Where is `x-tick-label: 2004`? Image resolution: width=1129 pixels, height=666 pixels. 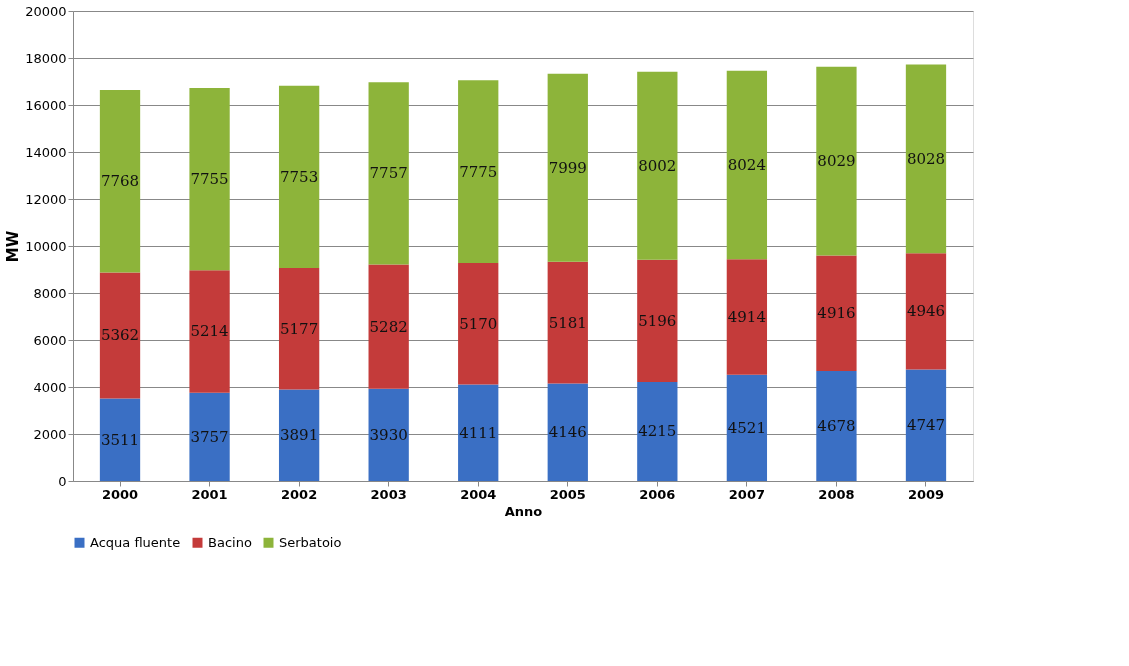
x-tick-label: 2004 is located at coordinates (478, 494).